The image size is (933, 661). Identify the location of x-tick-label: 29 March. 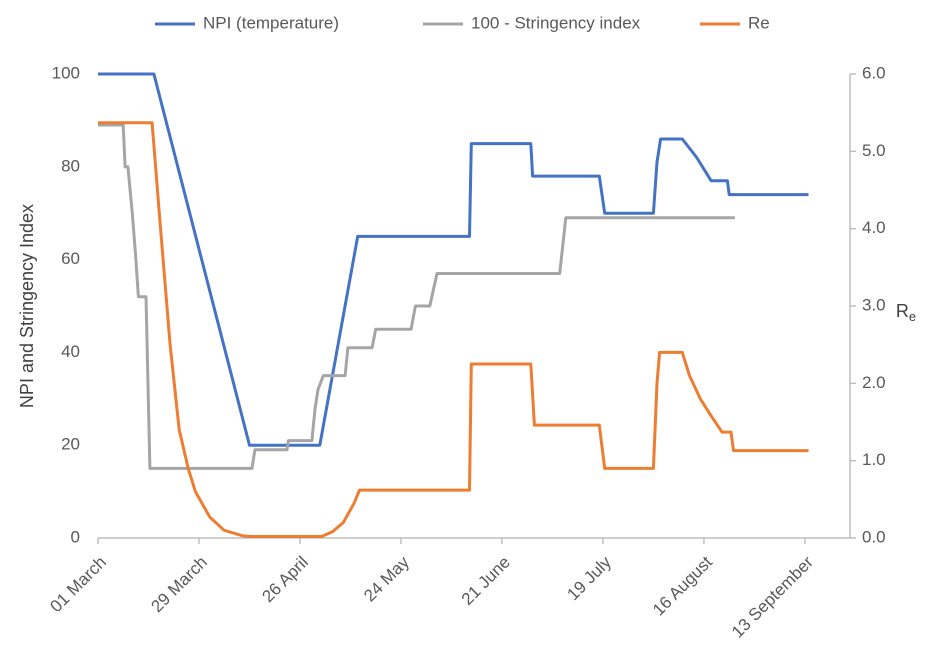
(179, 585).